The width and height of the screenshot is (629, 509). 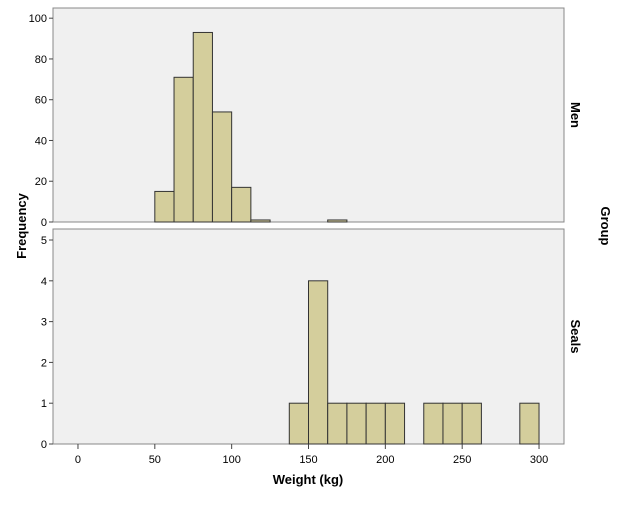 I want to click on y-axis-label: Frequency, so click(x=21, y=225).